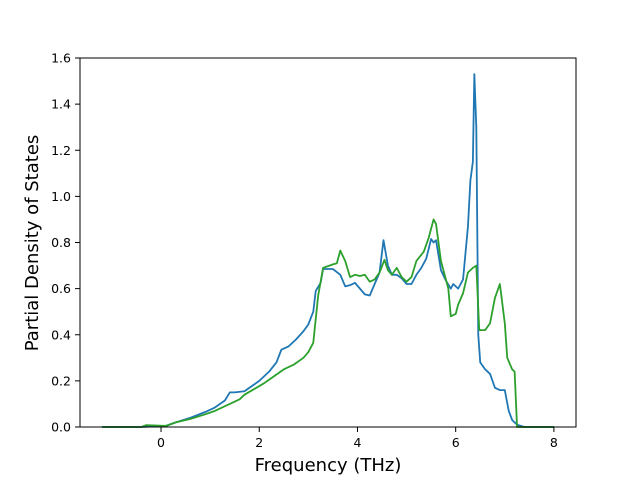 The height and width of the screenshot is (480, 640). What do you see at coordinates (554, 442) in the screenshot?
I see `x-tick-label: 8` at bounding box center [554, 442].